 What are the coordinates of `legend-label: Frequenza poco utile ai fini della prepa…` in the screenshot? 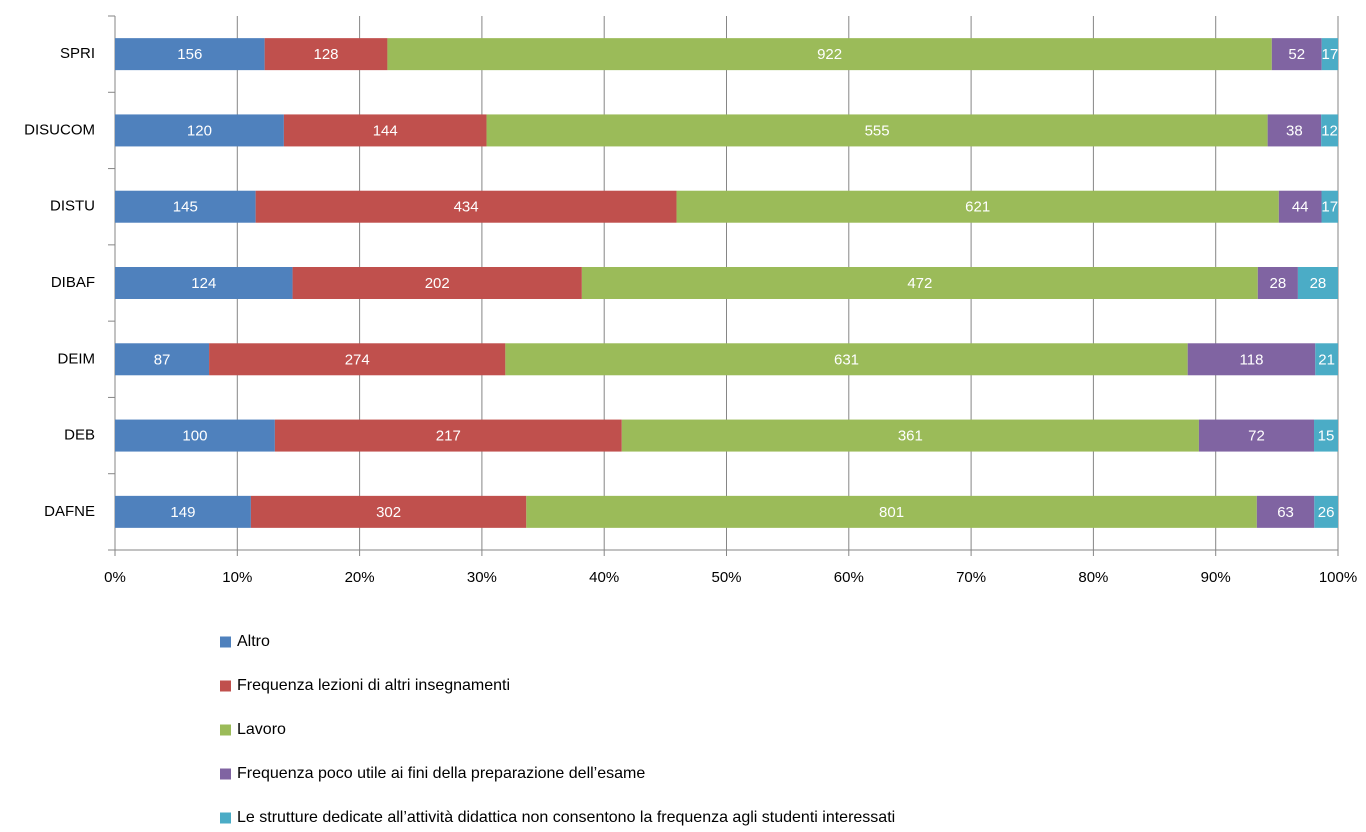 It's located at (441, 773).